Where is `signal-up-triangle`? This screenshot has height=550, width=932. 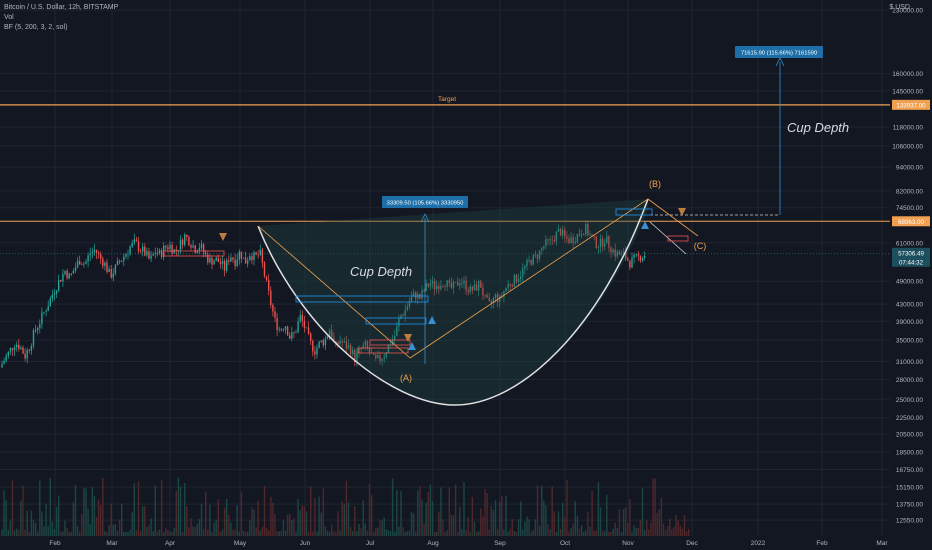
signal-up-triangle is located at coordinates (432, 320).